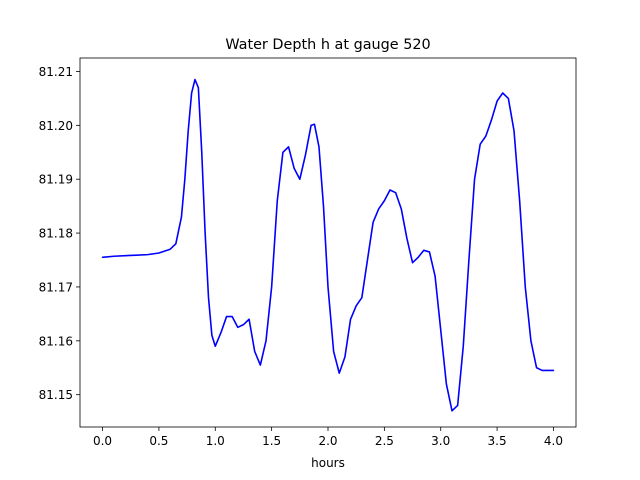  I want to click on chart-title: Water Depth h at gauge 520, so click(327, 45).